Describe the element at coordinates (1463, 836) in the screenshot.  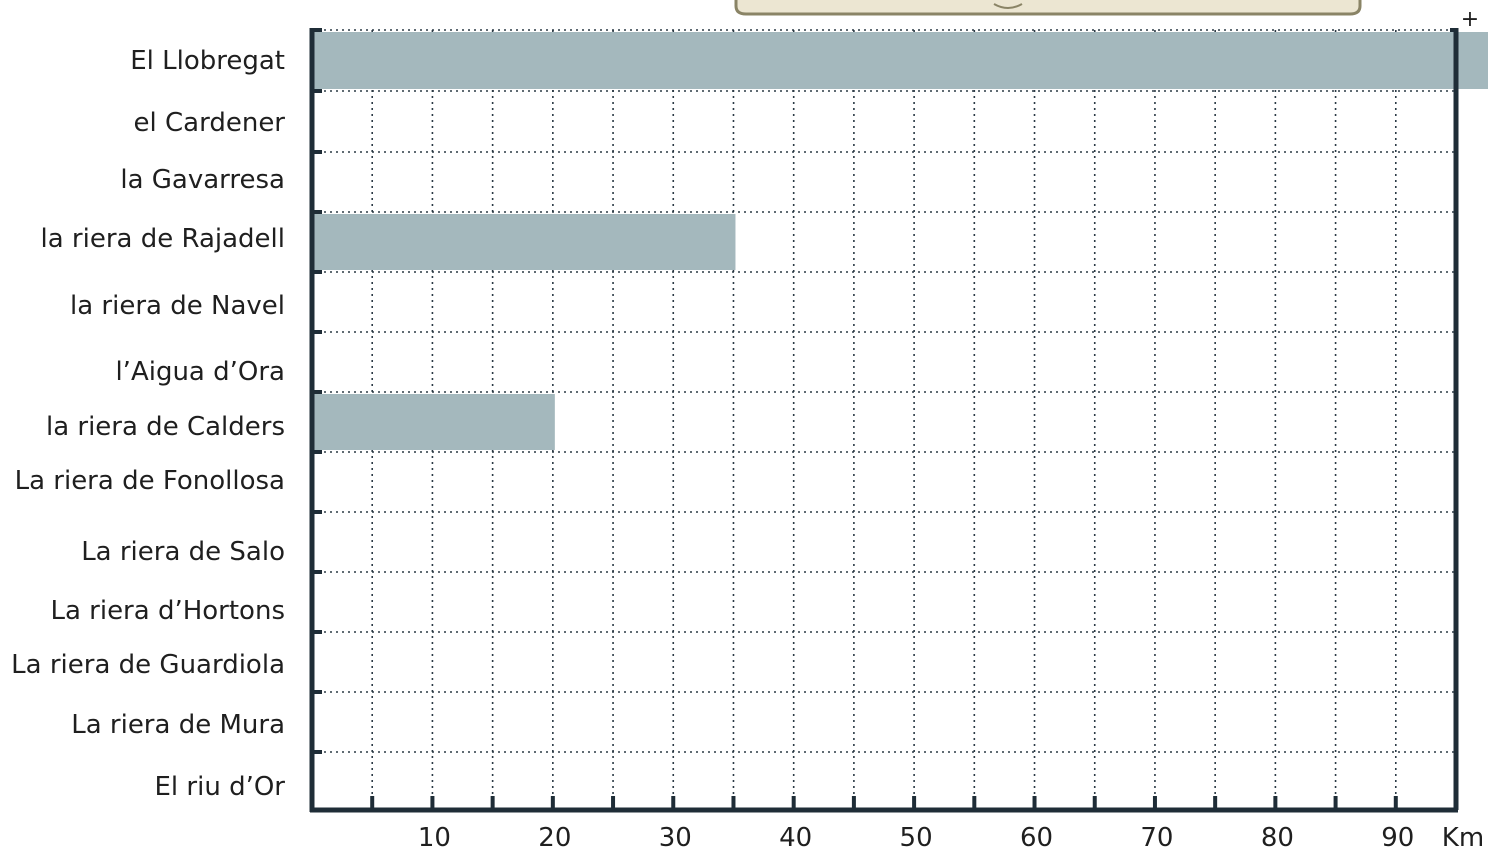
I see `x-axis-unit-label: Km` at that location.